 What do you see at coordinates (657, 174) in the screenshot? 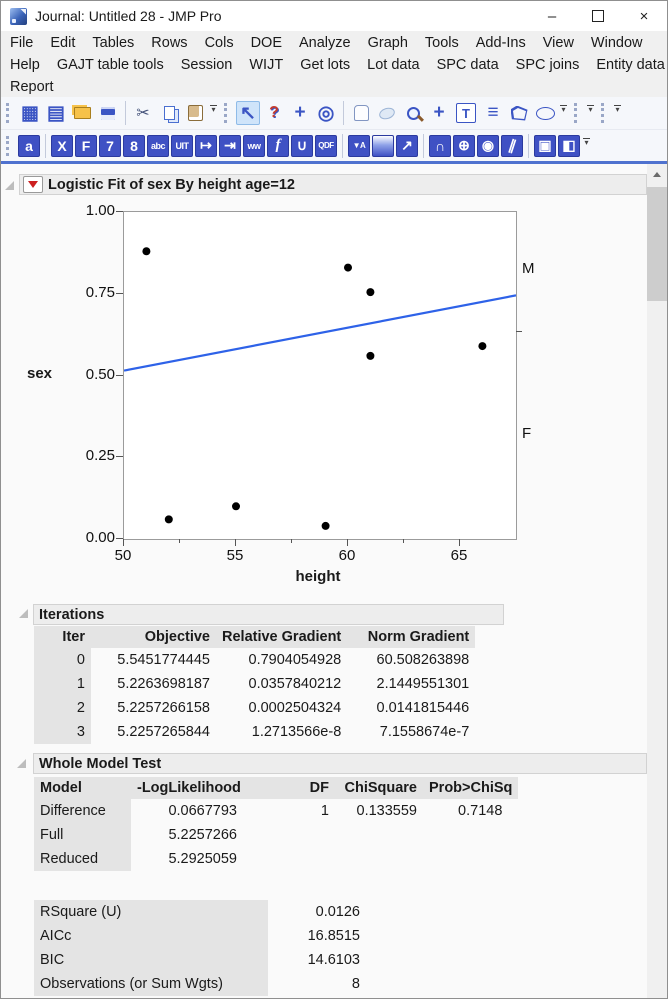
I see `scroll-up-arrow-icon` at bounding box center [657, 174].